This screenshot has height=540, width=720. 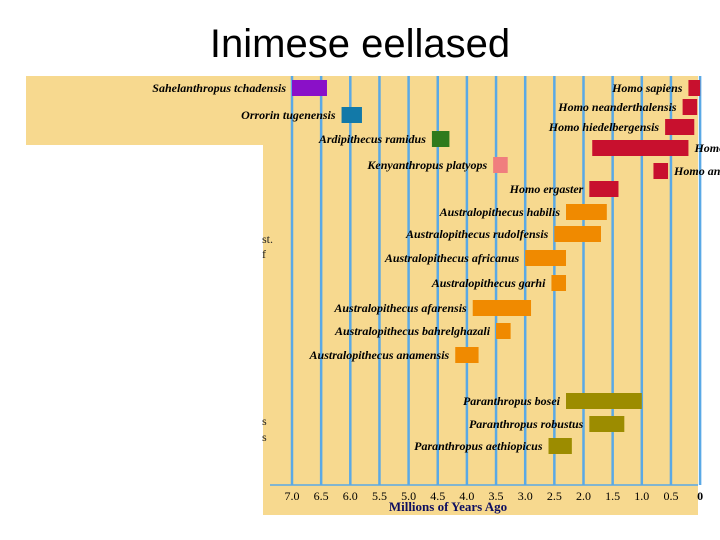 I want to click on x-tick-label: 5.0, so click(x=408, y=496).